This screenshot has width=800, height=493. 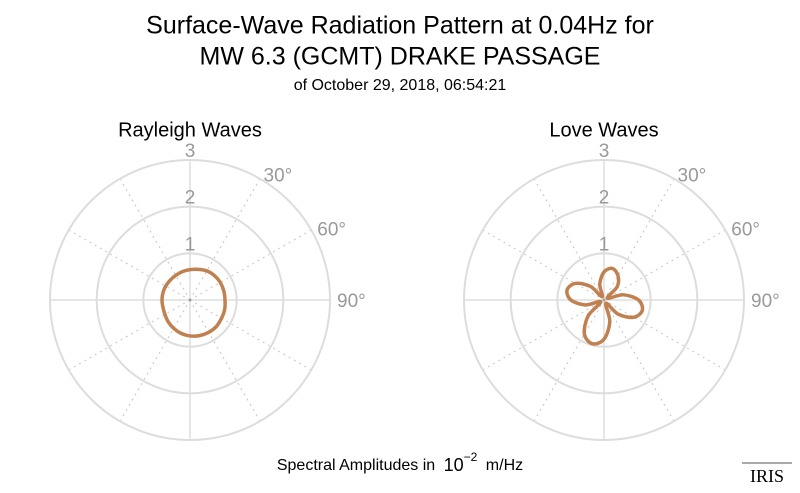 What do you see at coordinates (471, 457) in the screenshot?
I see `axis-label-exponent: −2` at bounding box center [471, 457].